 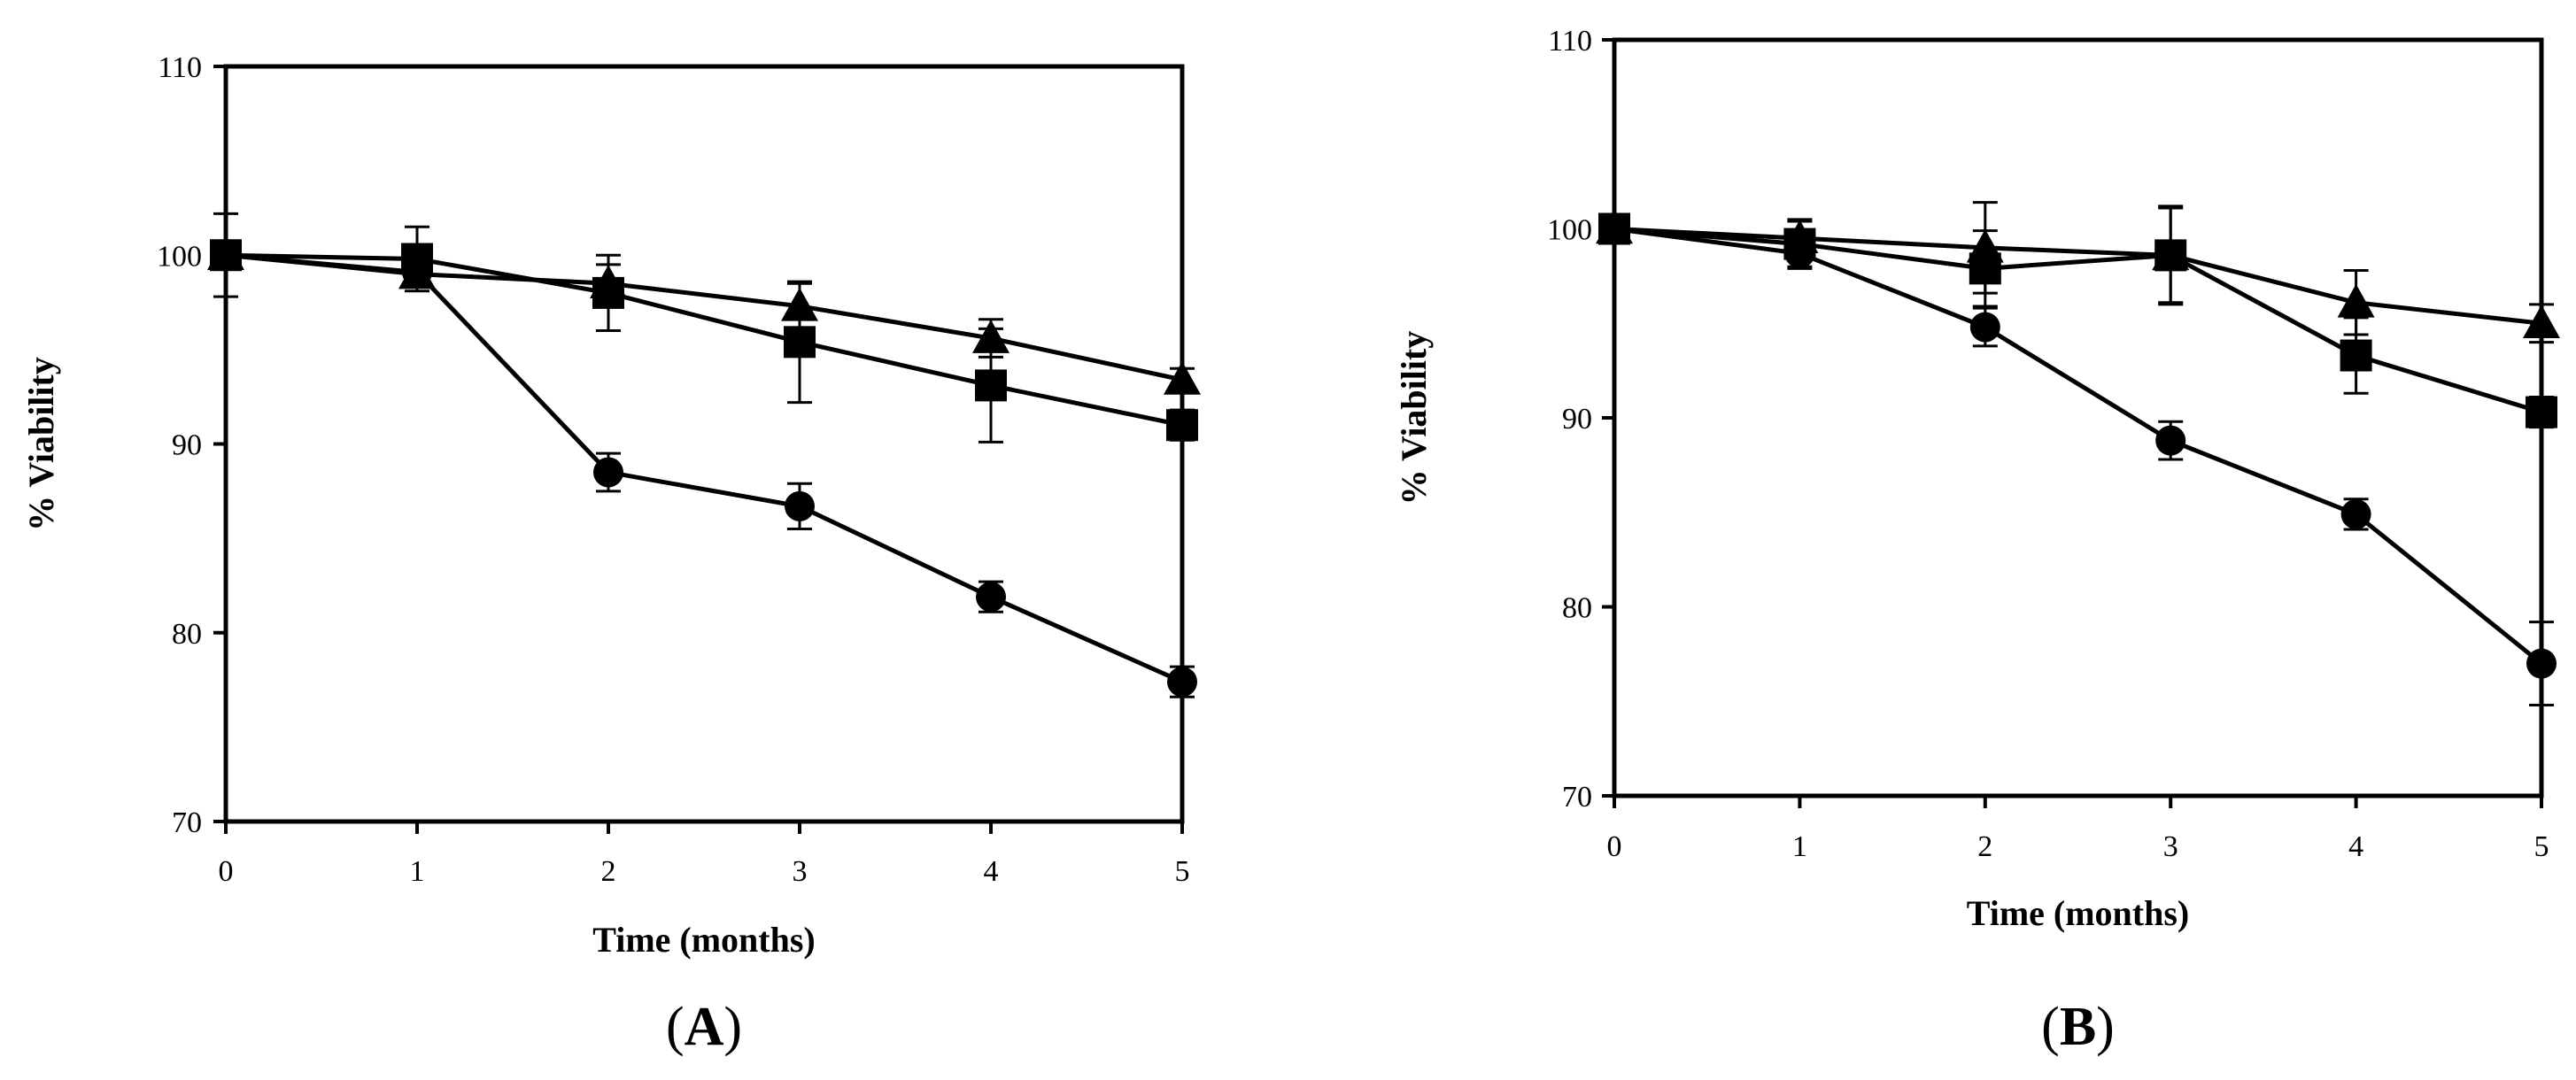 I want to click on panel-label-letter: B, so click(x=2078, y=1027).